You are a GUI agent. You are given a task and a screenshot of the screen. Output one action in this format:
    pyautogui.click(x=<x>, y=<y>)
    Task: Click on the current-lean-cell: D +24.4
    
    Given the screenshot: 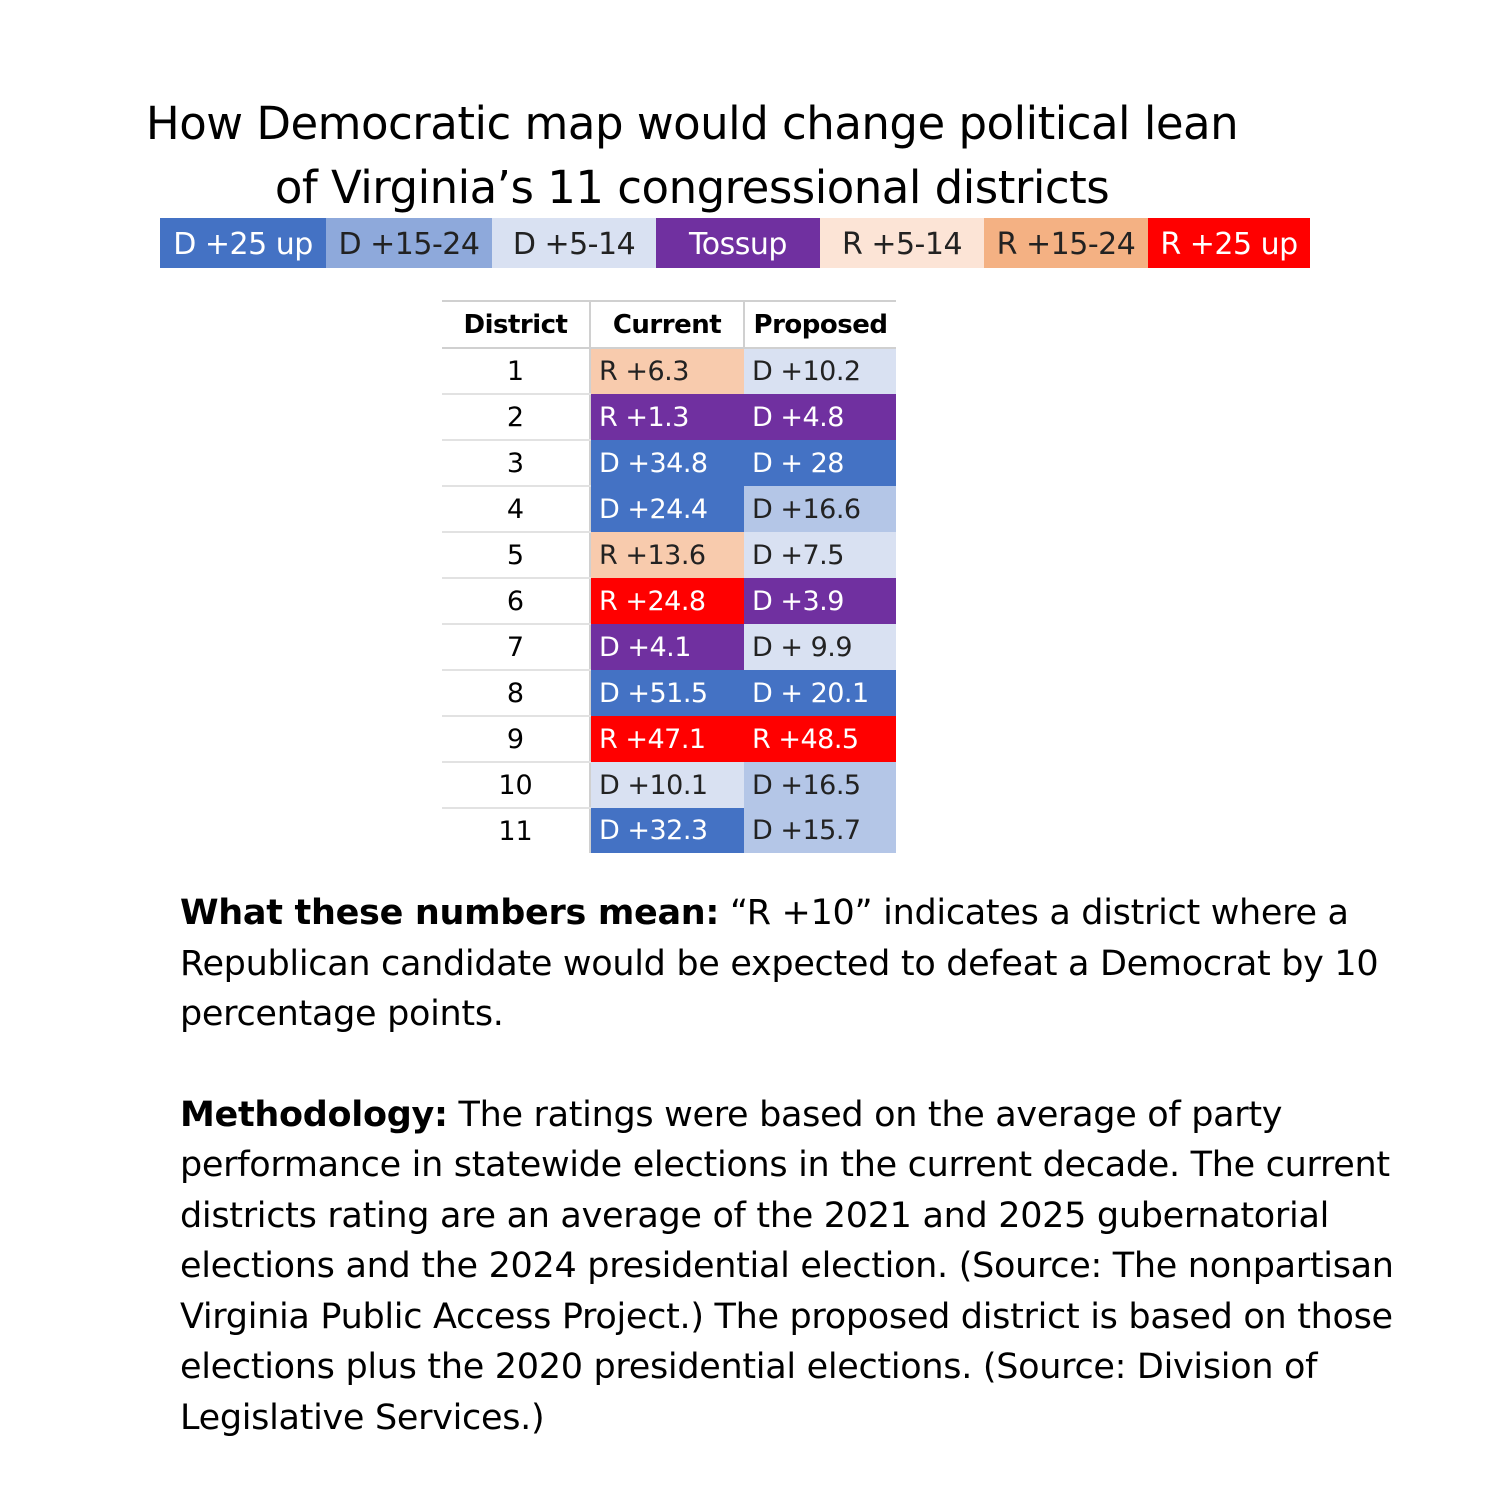 What is the action you would take?
    pyautogui.click(x=667, y=509)
    